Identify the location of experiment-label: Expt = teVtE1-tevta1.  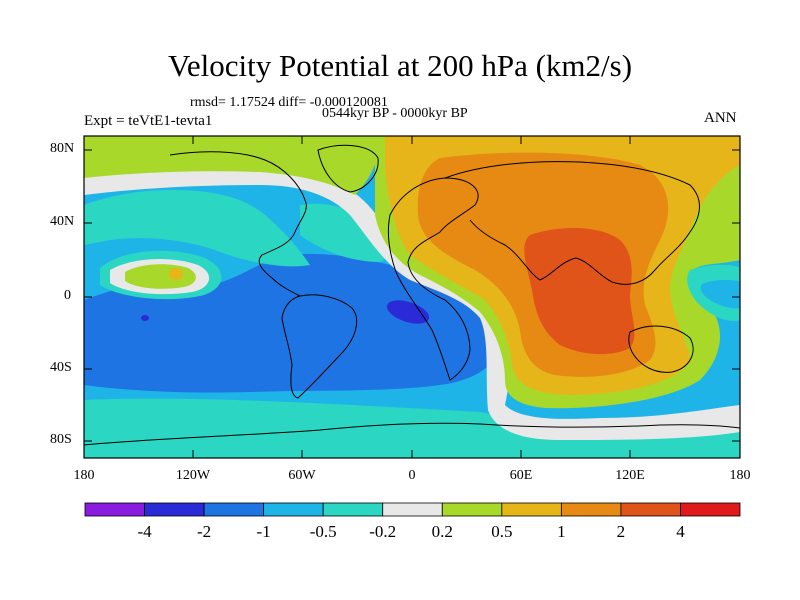
(148, 121).